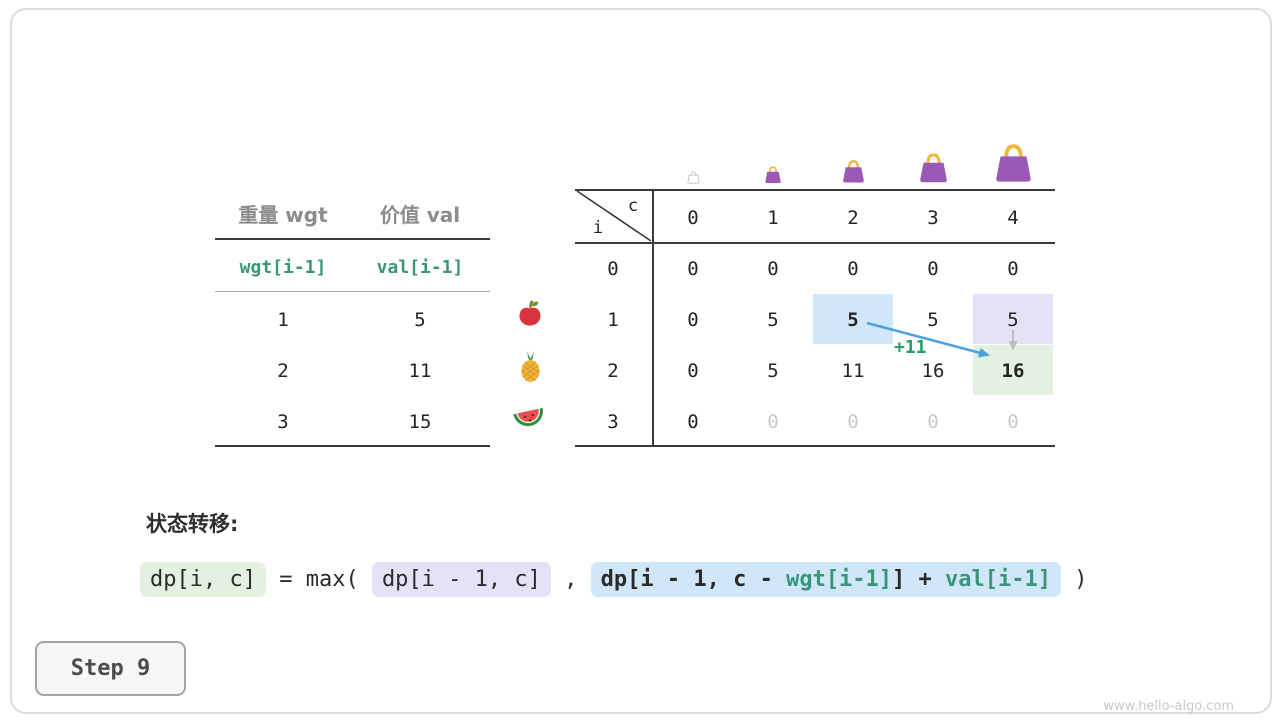 This screenshot has height=720, width=1280. Describe the element at coordinates (853, 422) in the screenshot. I see `dp-cell-3-2: 0` at that location.